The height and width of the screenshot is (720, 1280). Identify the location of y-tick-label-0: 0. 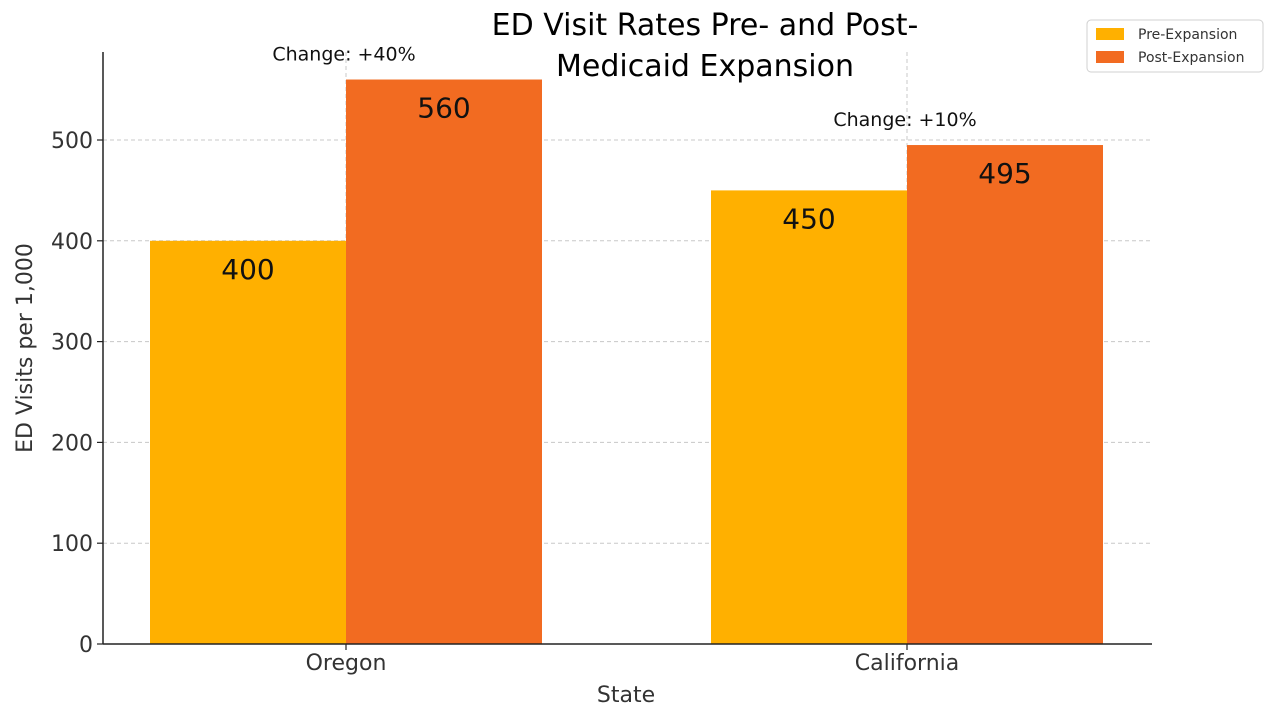
(86, 645).